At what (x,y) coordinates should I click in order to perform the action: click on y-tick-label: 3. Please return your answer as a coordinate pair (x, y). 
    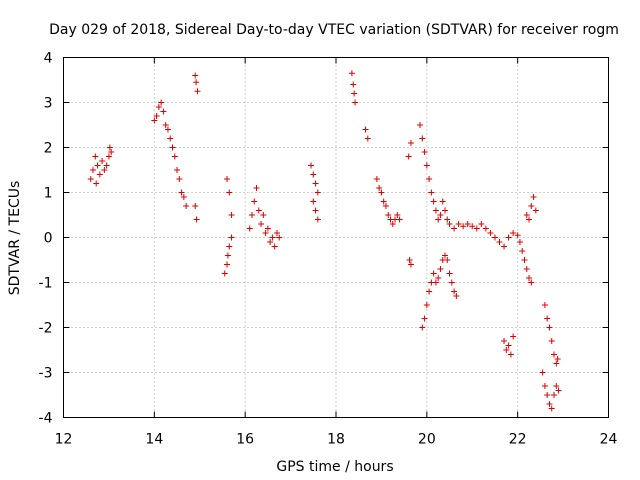
    Looking at the image, I should click on (48, 104).